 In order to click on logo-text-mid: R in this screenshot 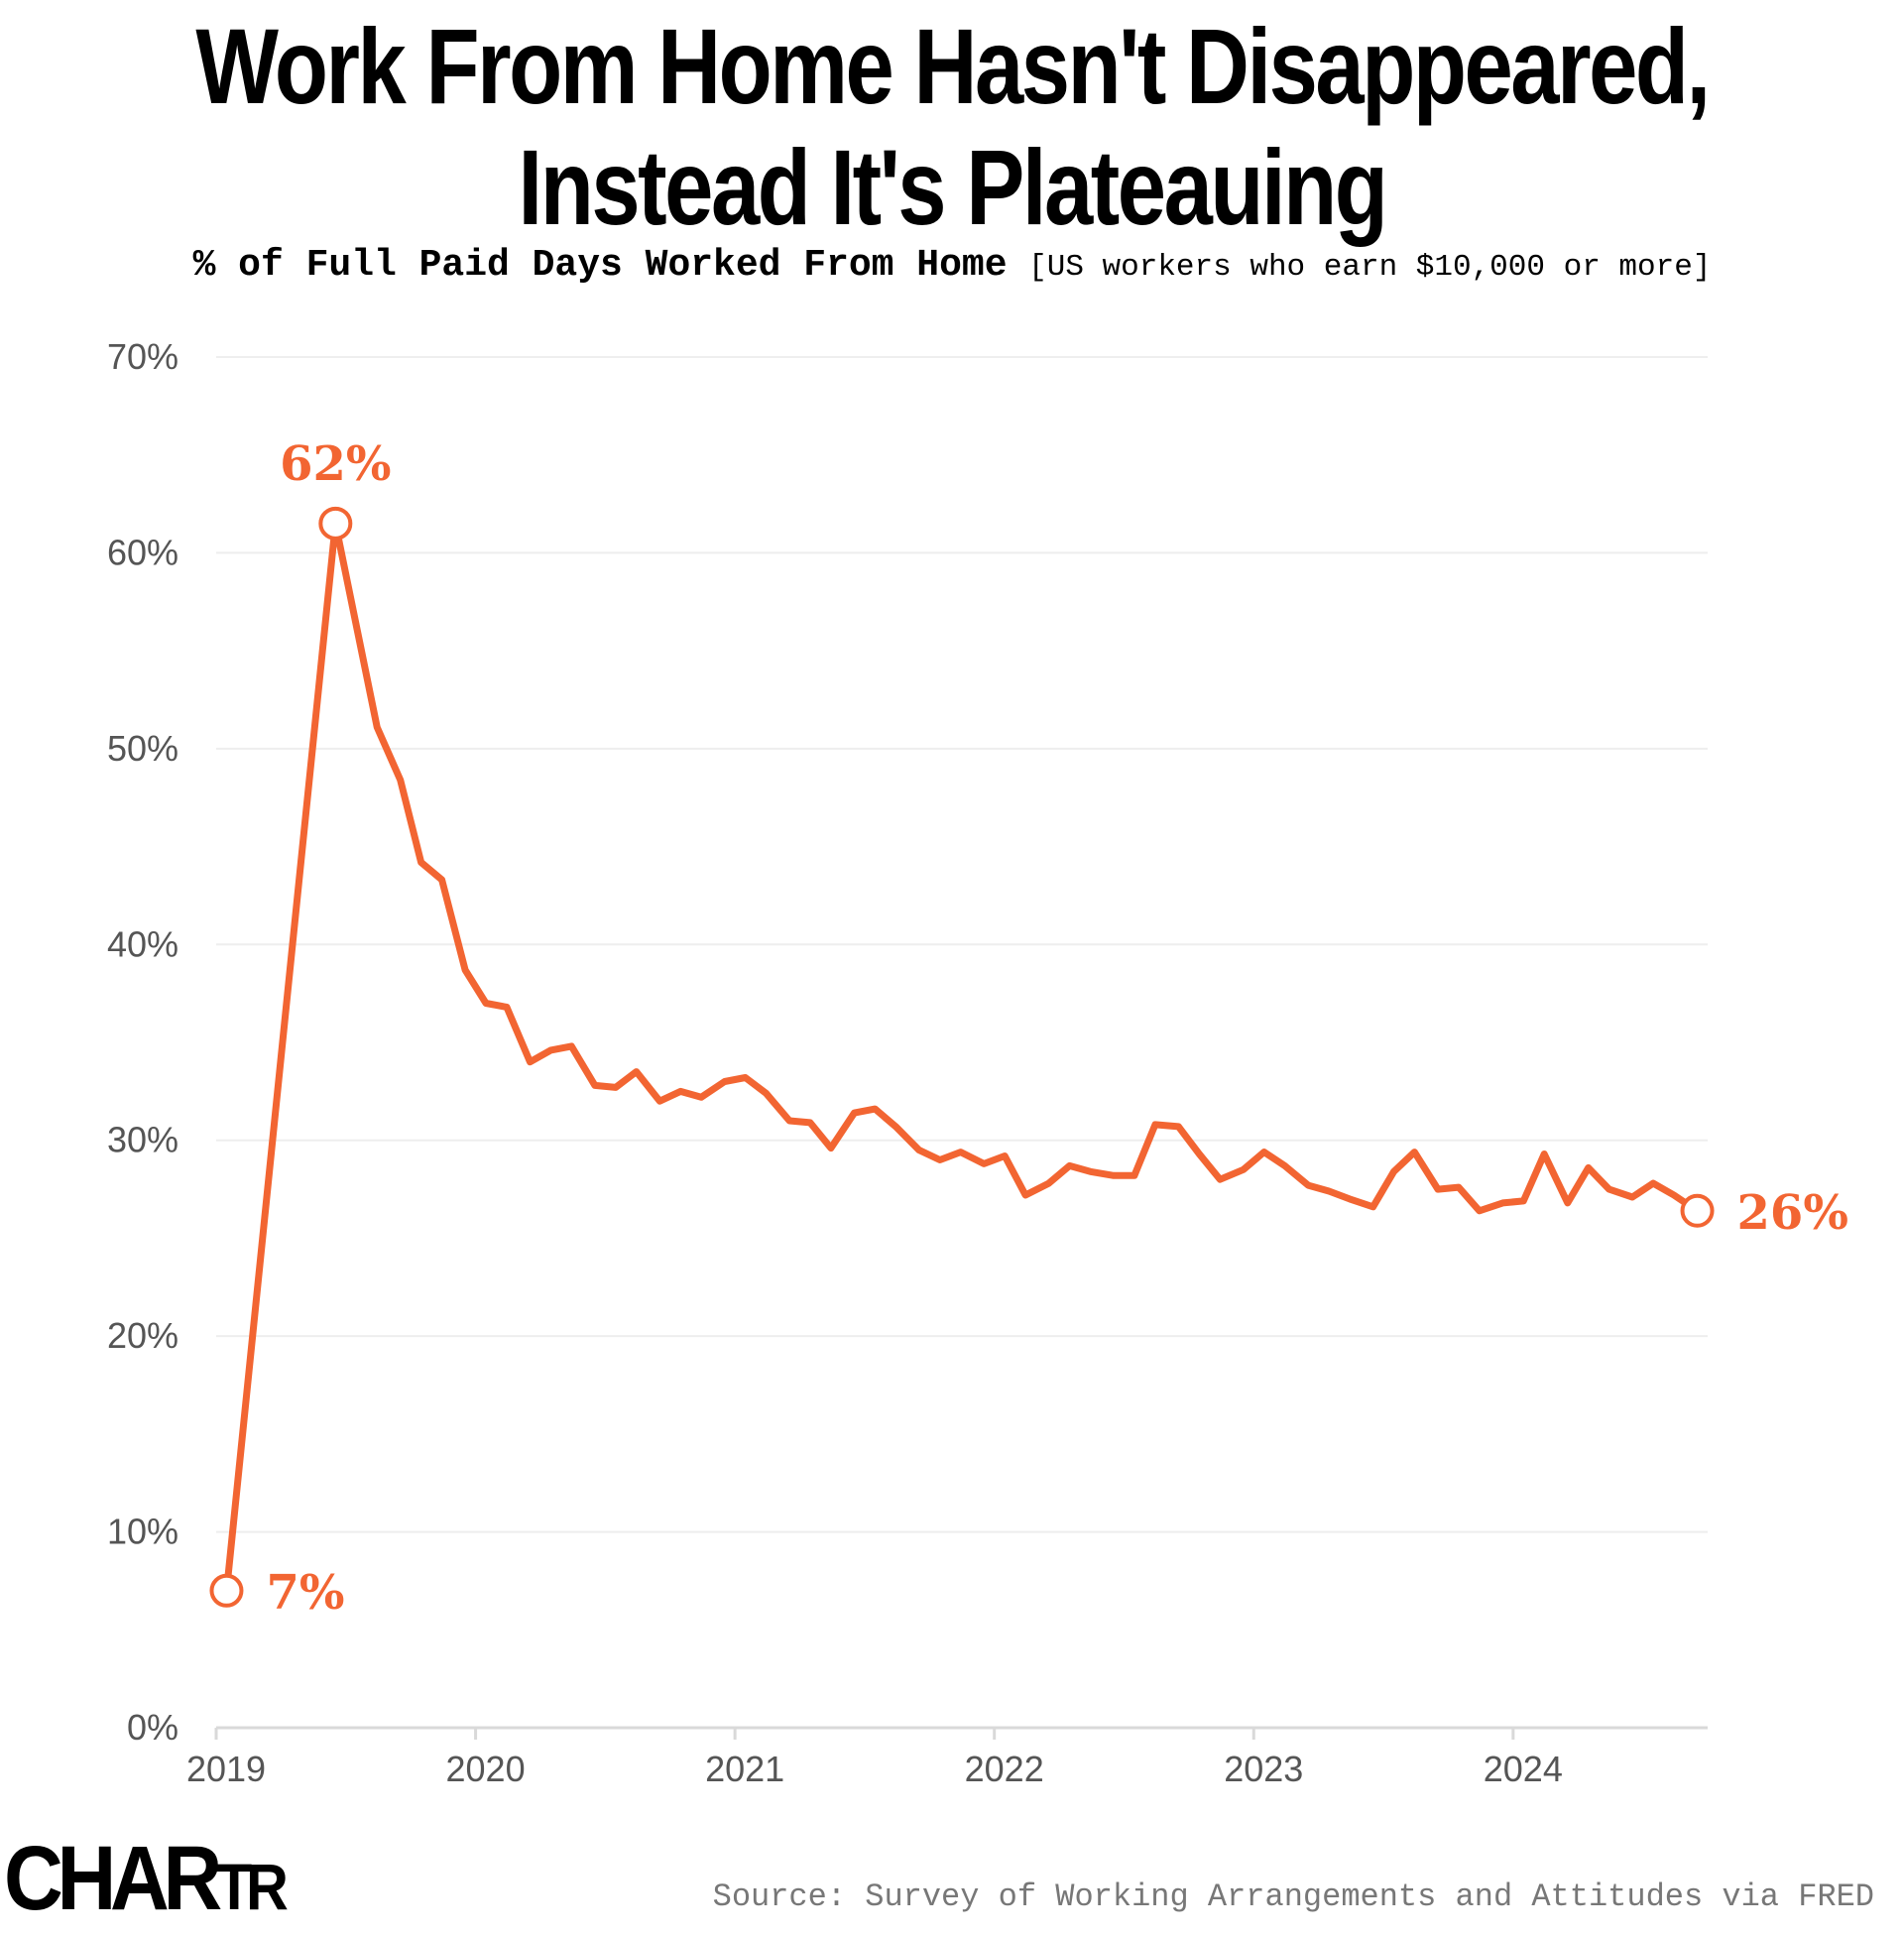, I will do `click(192, 1879)`.